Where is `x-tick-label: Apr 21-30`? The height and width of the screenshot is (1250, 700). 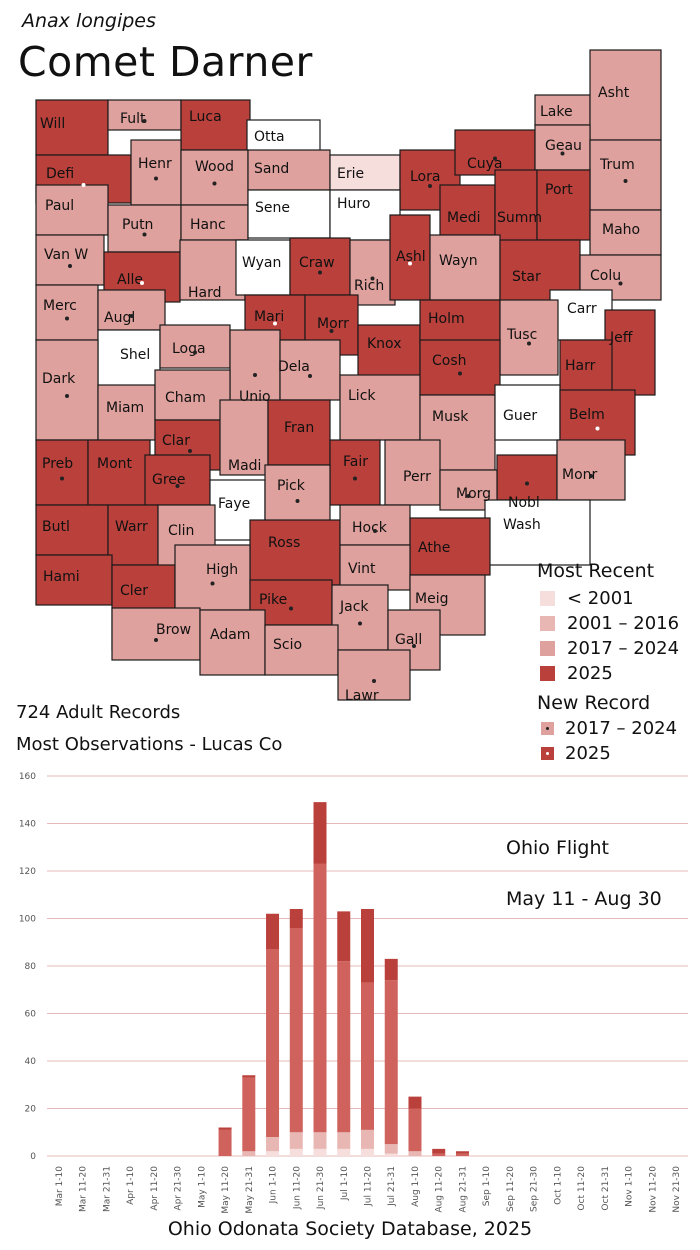
x-tick-label: Apr 21-30 is located at coordinates (179, 1188).